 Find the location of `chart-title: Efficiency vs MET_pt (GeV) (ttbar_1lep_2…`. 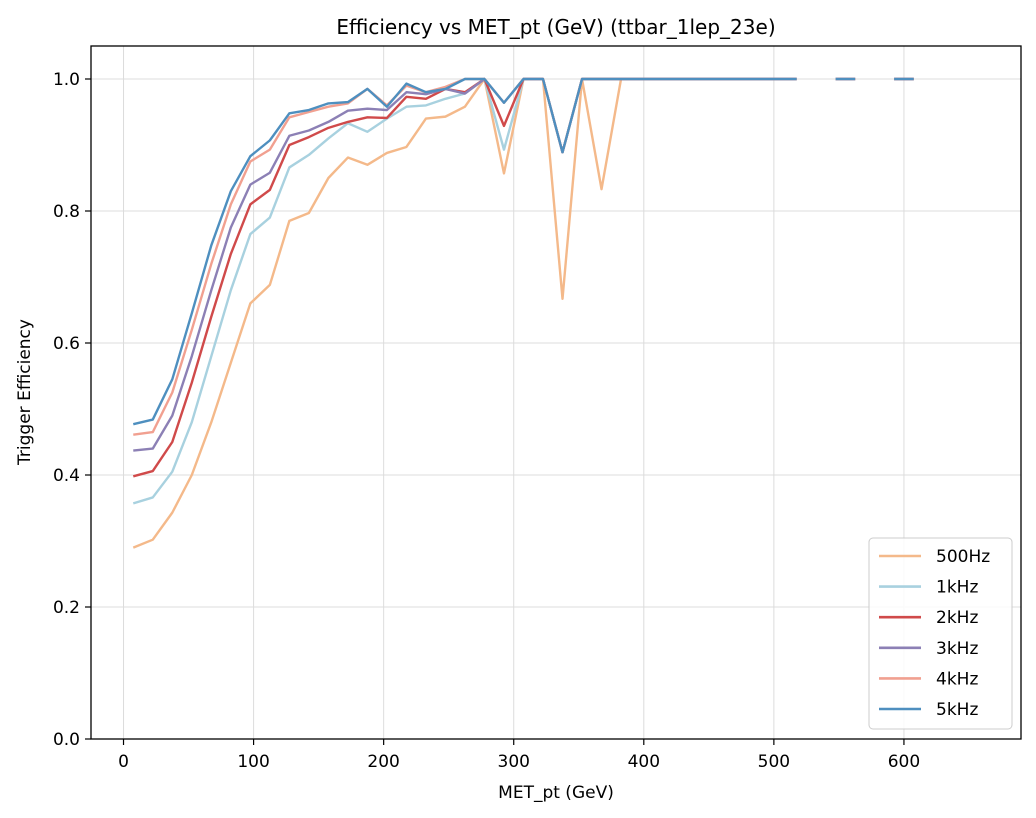

chart-title: Efficiency vs MET_pt (GeV) (ttbar_1lep_2… is located at coordinates (555, 27).